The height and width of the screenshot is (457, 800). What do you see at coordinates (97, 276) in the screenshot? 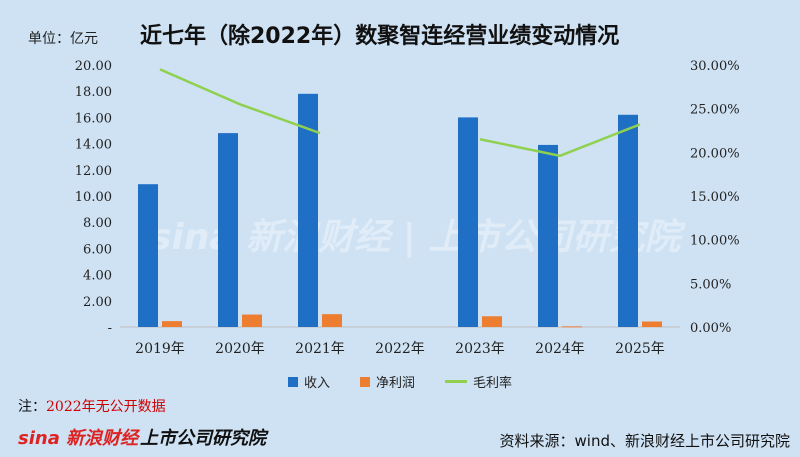
I see `y-left-tick-label: 4.00` at bounding box center [97, 276].